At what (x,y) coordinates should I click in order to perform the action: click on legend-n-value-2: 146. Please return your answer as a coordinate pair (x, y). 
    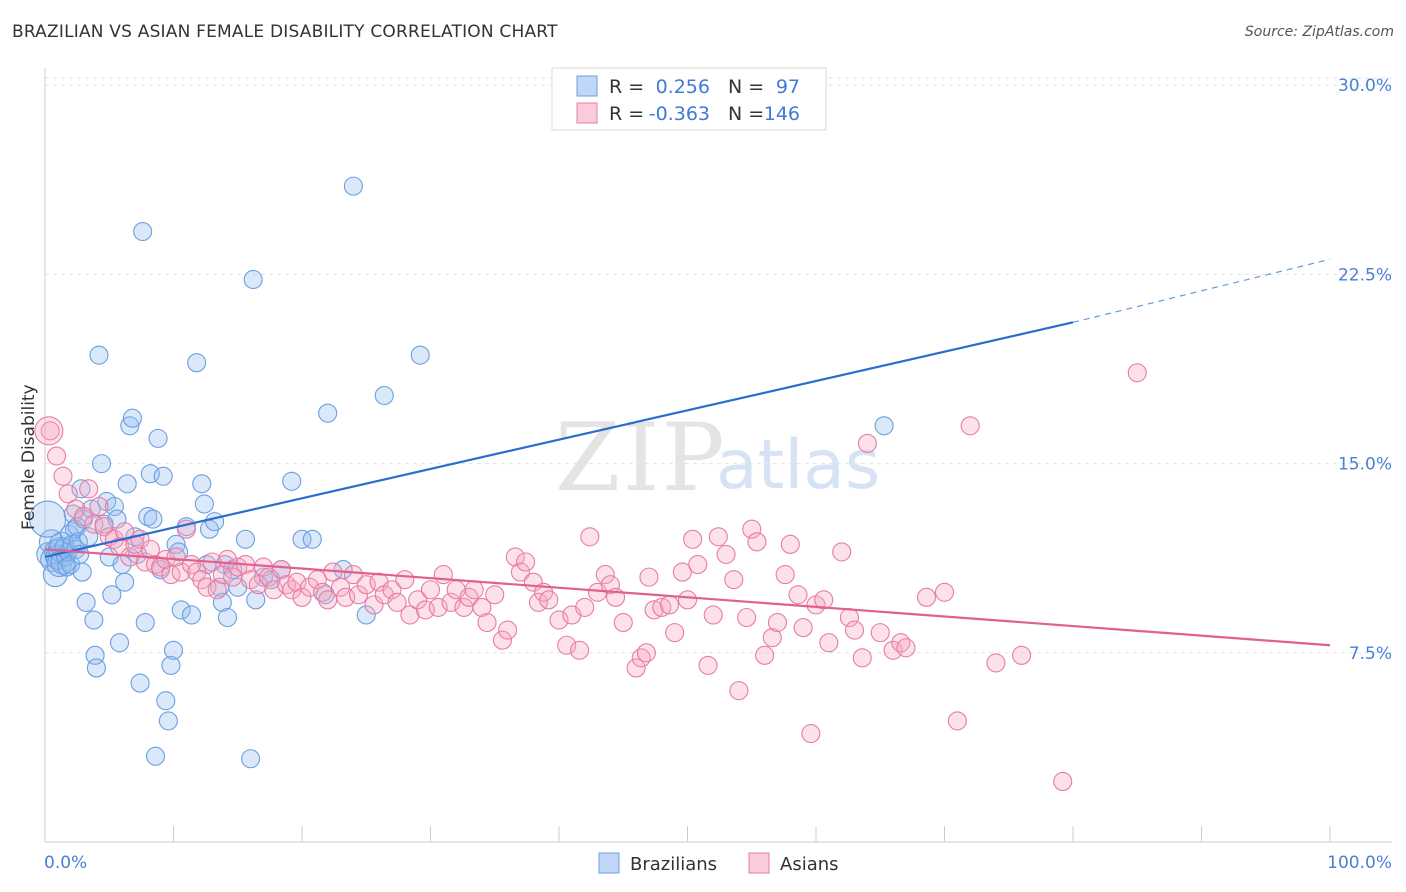
    Looking at the image, I should click on (782, 114).